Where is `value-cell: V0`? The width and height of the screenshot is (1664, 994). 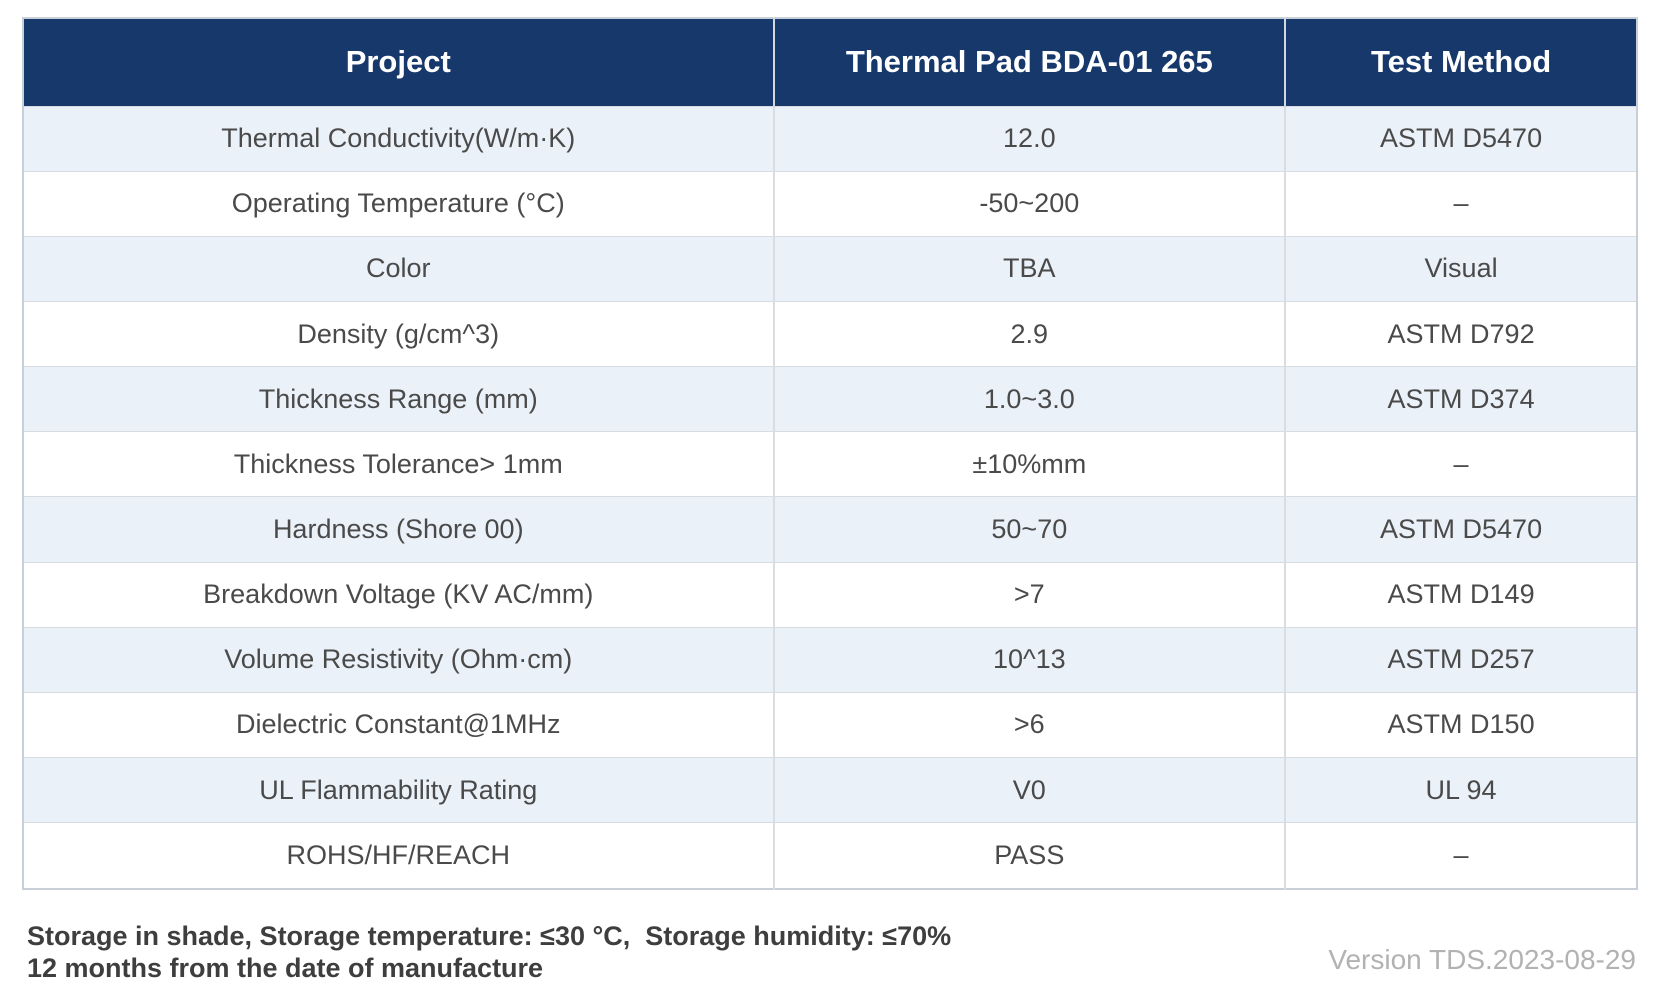 value-cell: V0 is located at coordinates (1029, 790).